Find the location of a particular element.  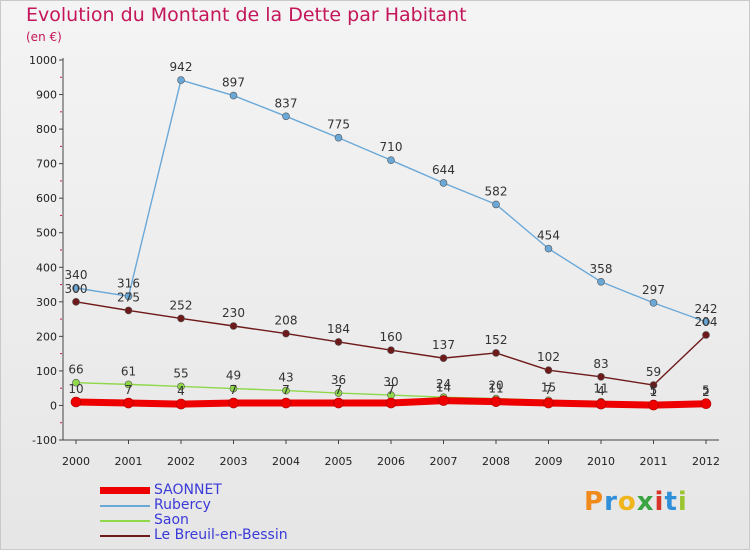

data-label-saon: 43 is located at coordinates (285, 378).